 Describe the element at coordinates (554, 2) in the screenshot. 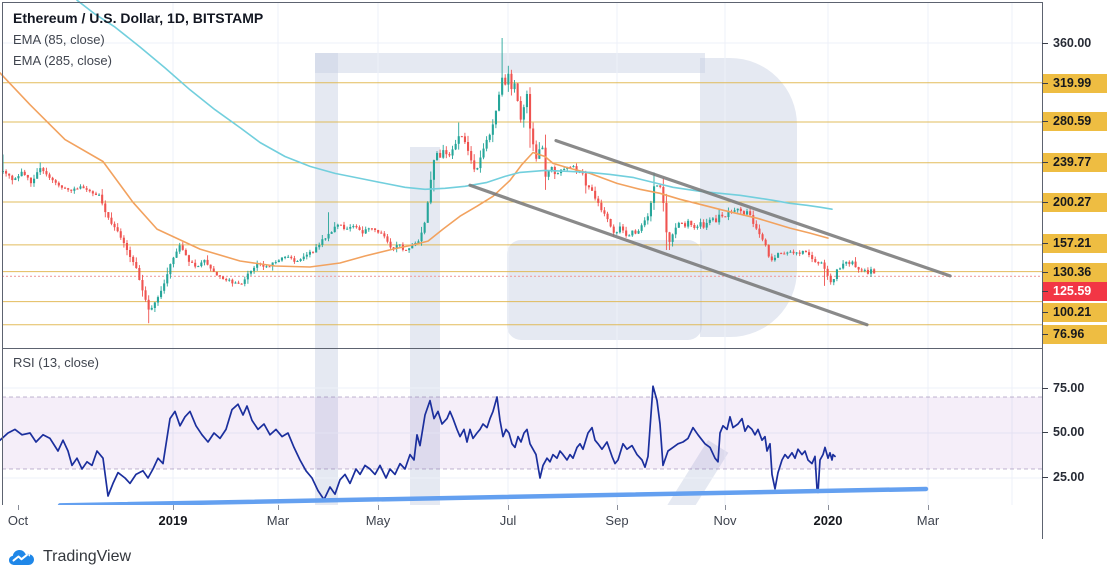

I see `frame-top` at that location.